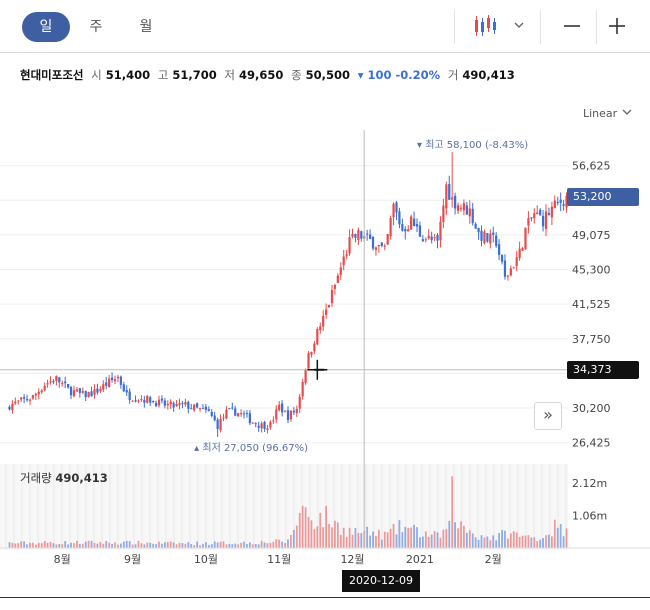 This screenshot has height=610, width=650. Describe the element at coordinates (591, 270) in the screenshot. I see `y-tick-label: 45,300` at that location.